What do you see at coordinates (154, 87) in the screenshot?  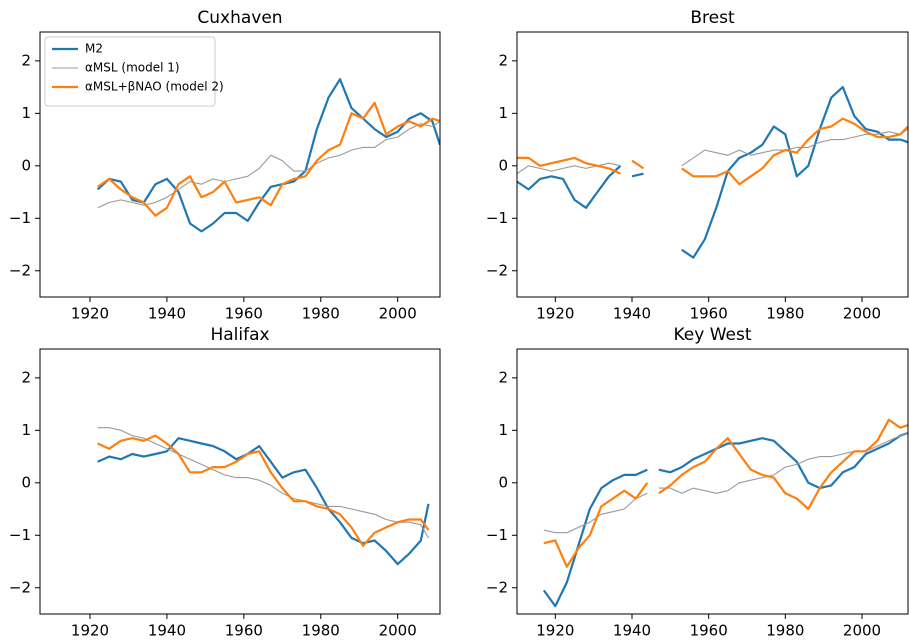 I see `legend-label: αMSL+βNAO (model 2)` at bounding box center [154, 87].